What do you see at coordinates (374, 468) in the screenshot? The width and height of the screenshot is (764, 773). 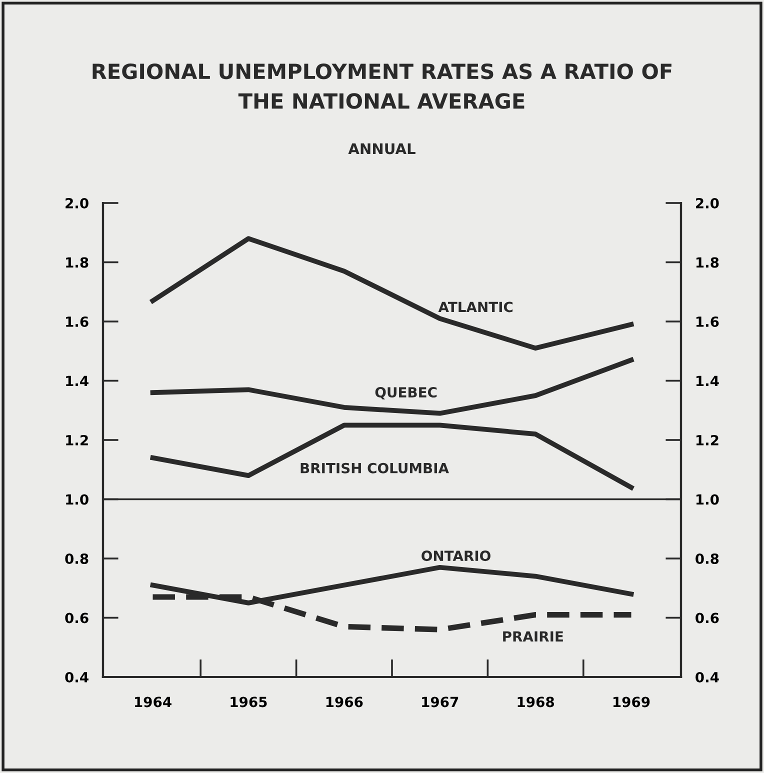 I see `series-label: BRITISH COLUMBIA` at bounding box center [374, 468].